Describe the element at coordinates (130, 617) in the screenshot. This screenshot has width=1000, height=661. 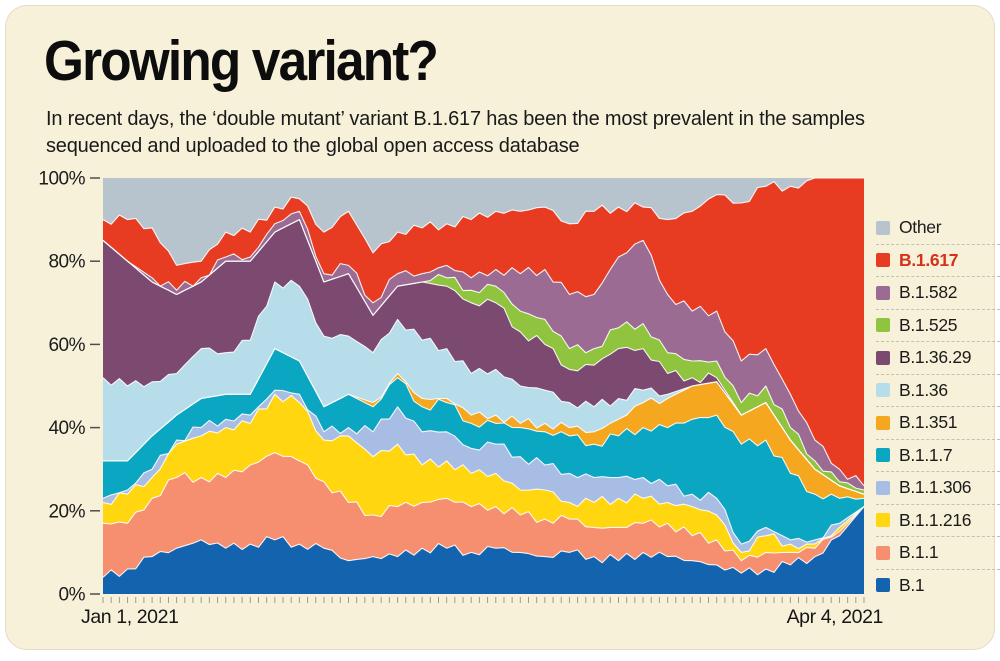
I see `x-axis-label-start: Jan 1, 2021` at that location.